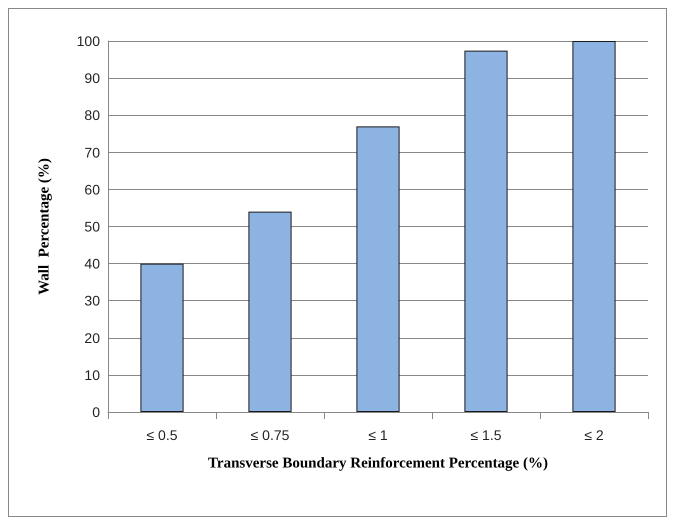 This screenshot has height=527, width=677. What do you see at coordinates (162, 435) in the screenshot?
I see `x-tick-label: ≤ 0.5` at bounding box center [162, 435].